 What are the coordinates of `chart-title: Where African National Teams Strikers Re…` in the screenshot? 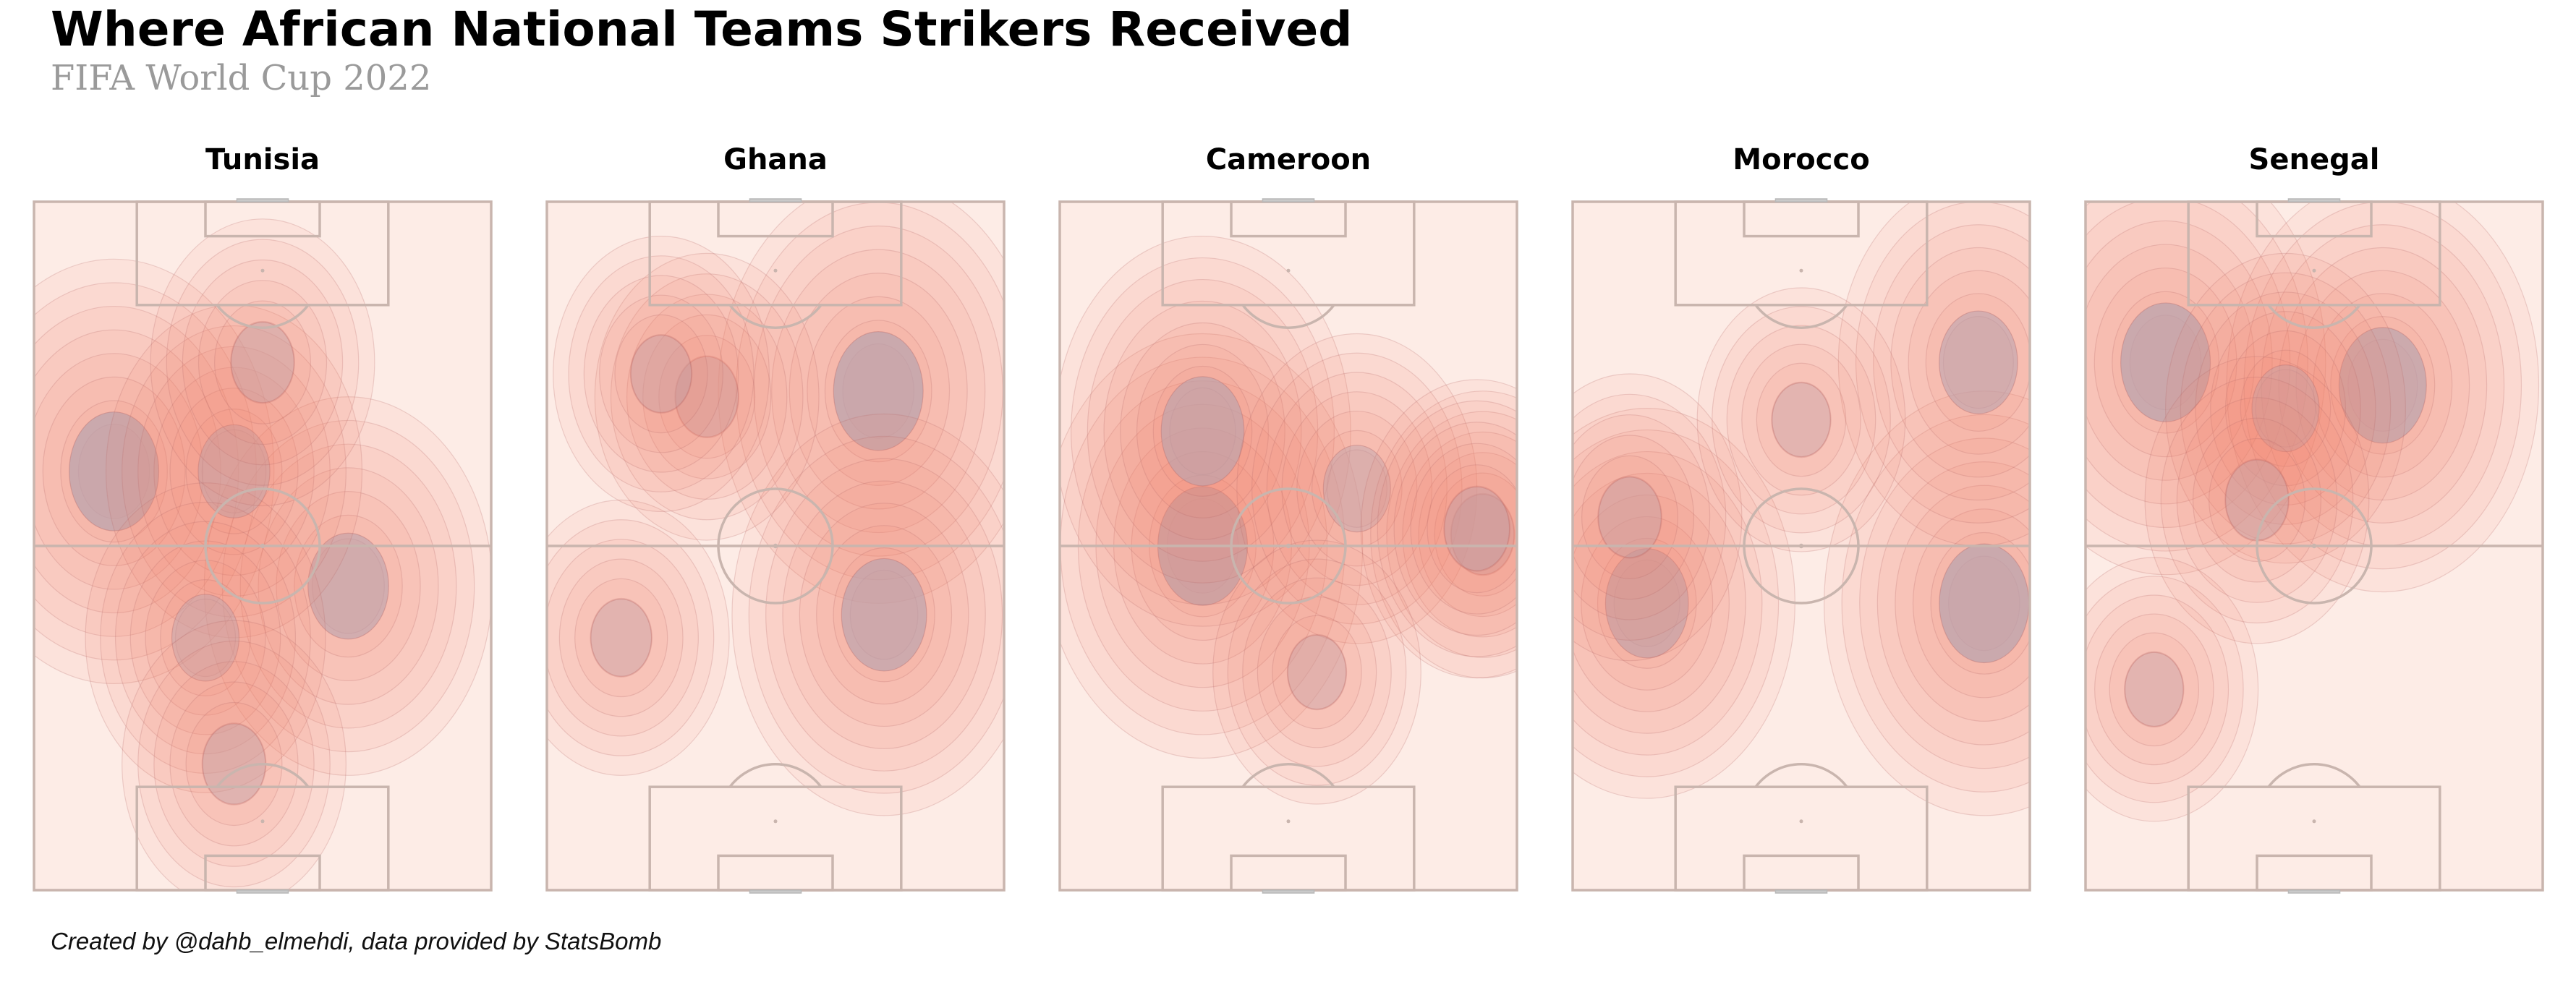 It's located at (702, 29).